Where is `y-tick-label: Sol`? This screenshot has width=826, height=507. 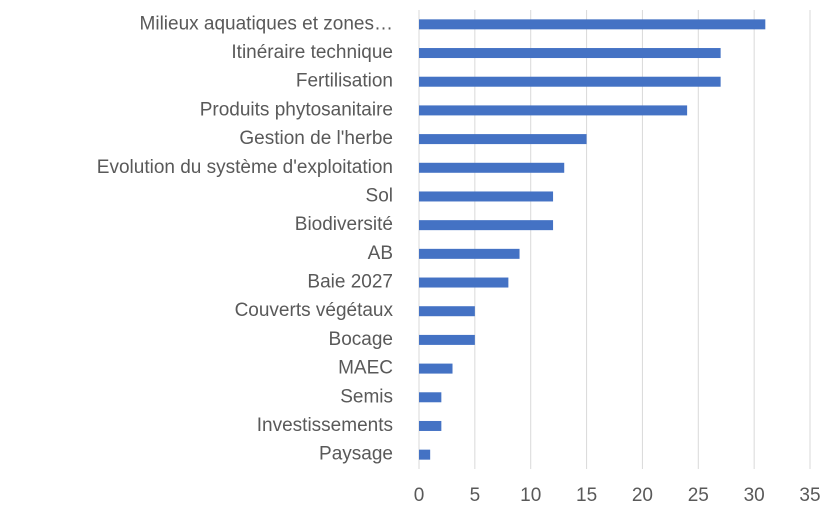 y-tick-label: Sol is located at coordinates (379, 195).